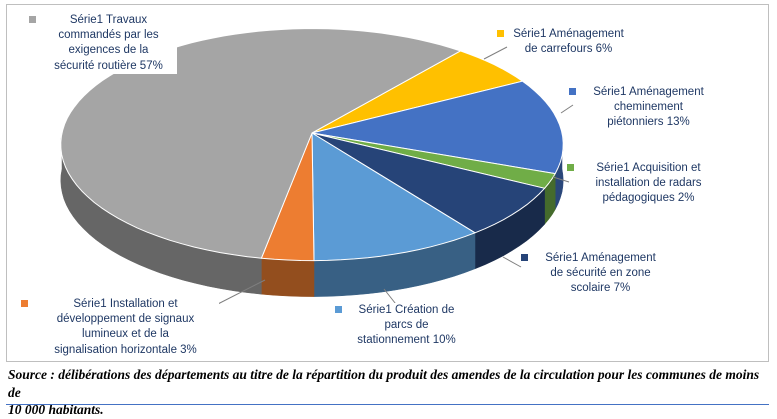 The image size is (777, 419). What do you see at coordinates (568, 42) in the screenshot?
I see `pie-data-label-text: Série1 Aménagement de carrefours 6%` at bounding box center [568, 42].